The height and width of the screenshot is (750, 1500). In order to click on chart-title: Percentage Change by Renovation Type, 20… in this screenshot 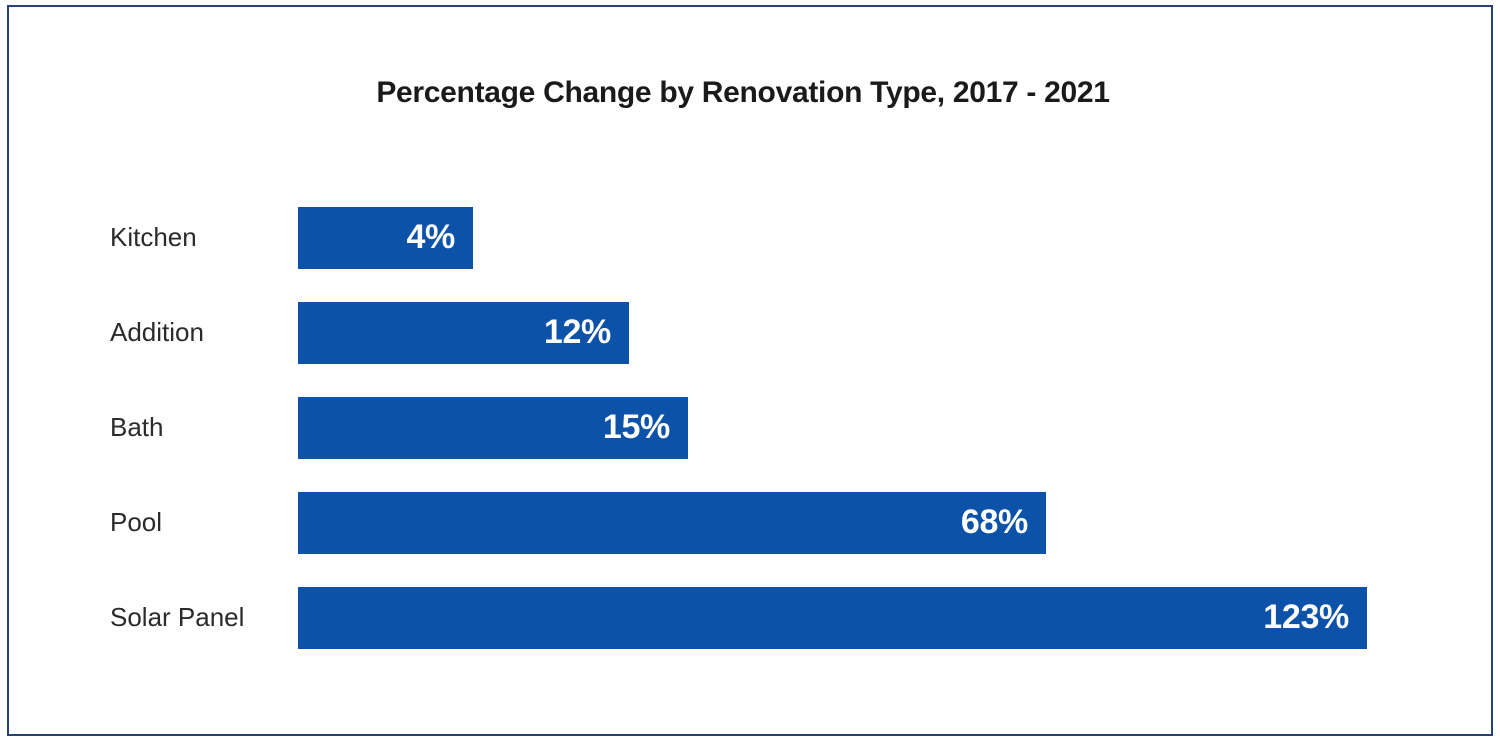, I will do `click(743, 92)`.